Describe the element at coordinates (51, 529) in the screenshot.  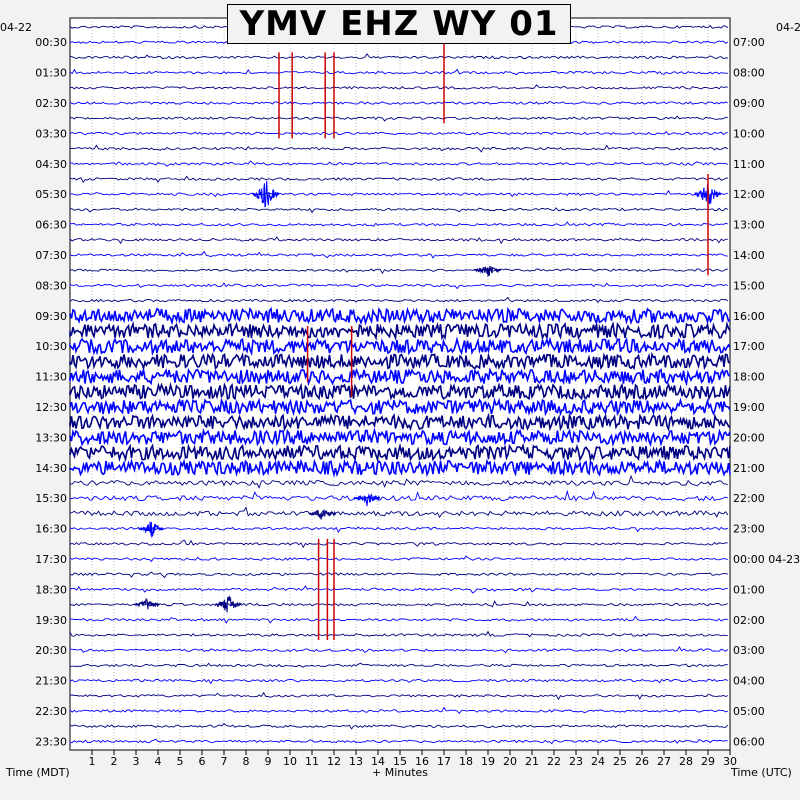
I see `left-time-label: 16:30` at that location.